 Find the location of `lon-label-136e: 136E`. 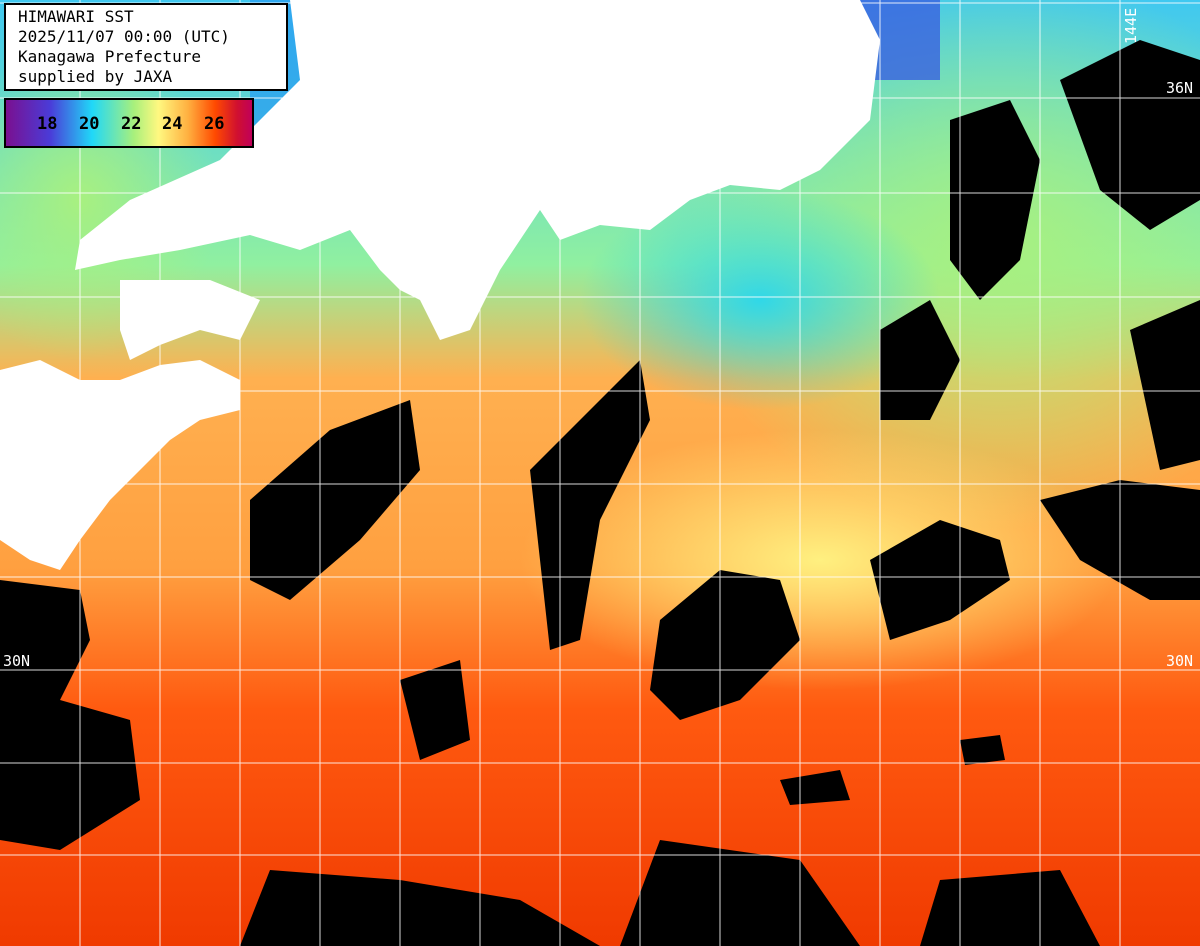

lon-label-136e: 136E is located at coordinates (491, 29).